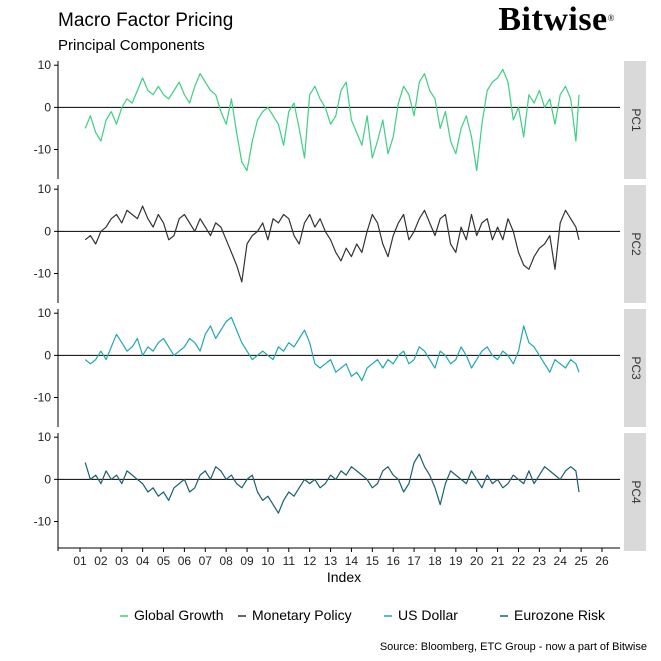 Image resolution: width=661 pixels, height=661 pixels. What do you see at coordinates (373, 561) in the screenshot?
I see `x-tick-label: 15` at bounding box center [373, 561].